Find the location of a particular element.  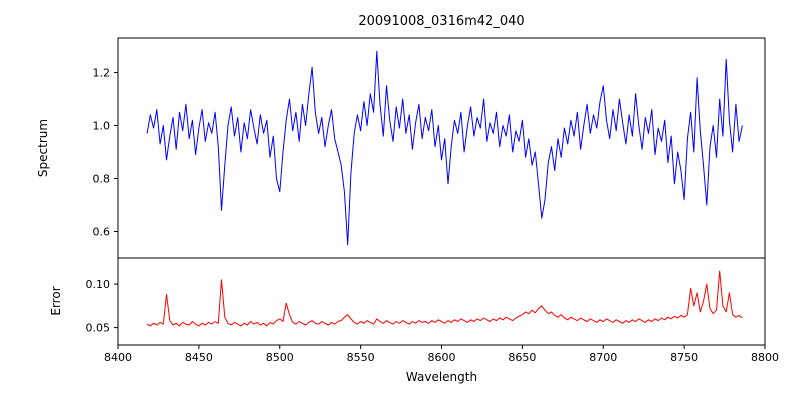

svg-text: 8700 is located at coordinates (603, 357).